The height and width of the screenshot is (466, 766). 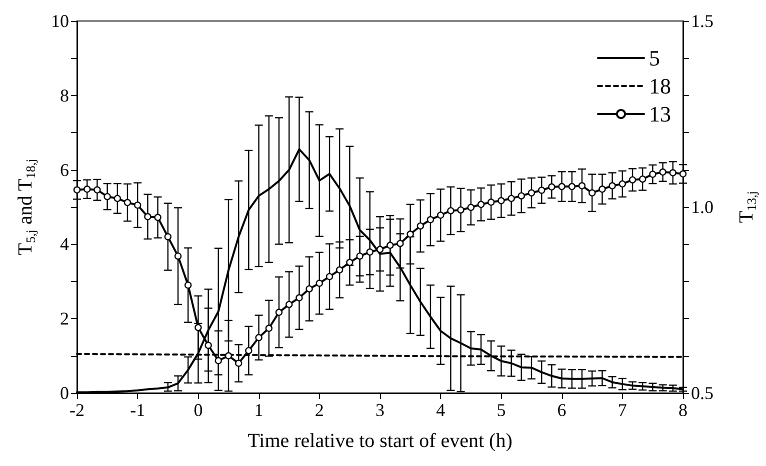 What do you see at coordinates (64, 170) in the screenshot?
I see `y-tick-label: 6` at bounding box center [64, 170].